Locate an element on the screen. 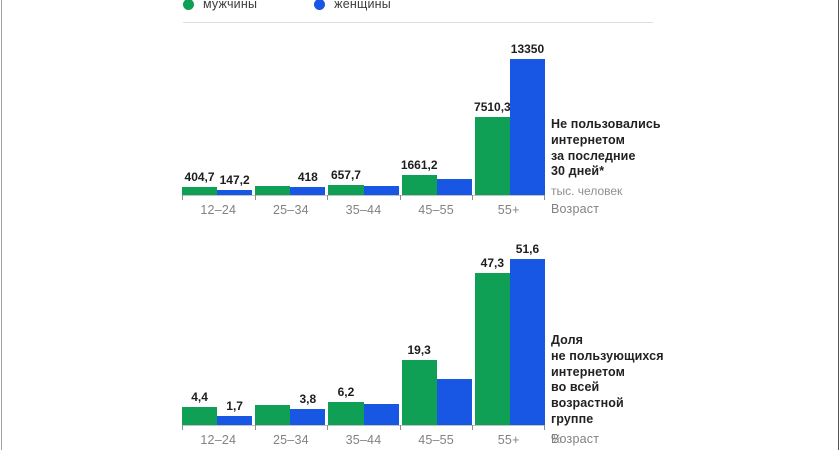  bar-value-label: 19,3 is located at coordinates (419, 350).